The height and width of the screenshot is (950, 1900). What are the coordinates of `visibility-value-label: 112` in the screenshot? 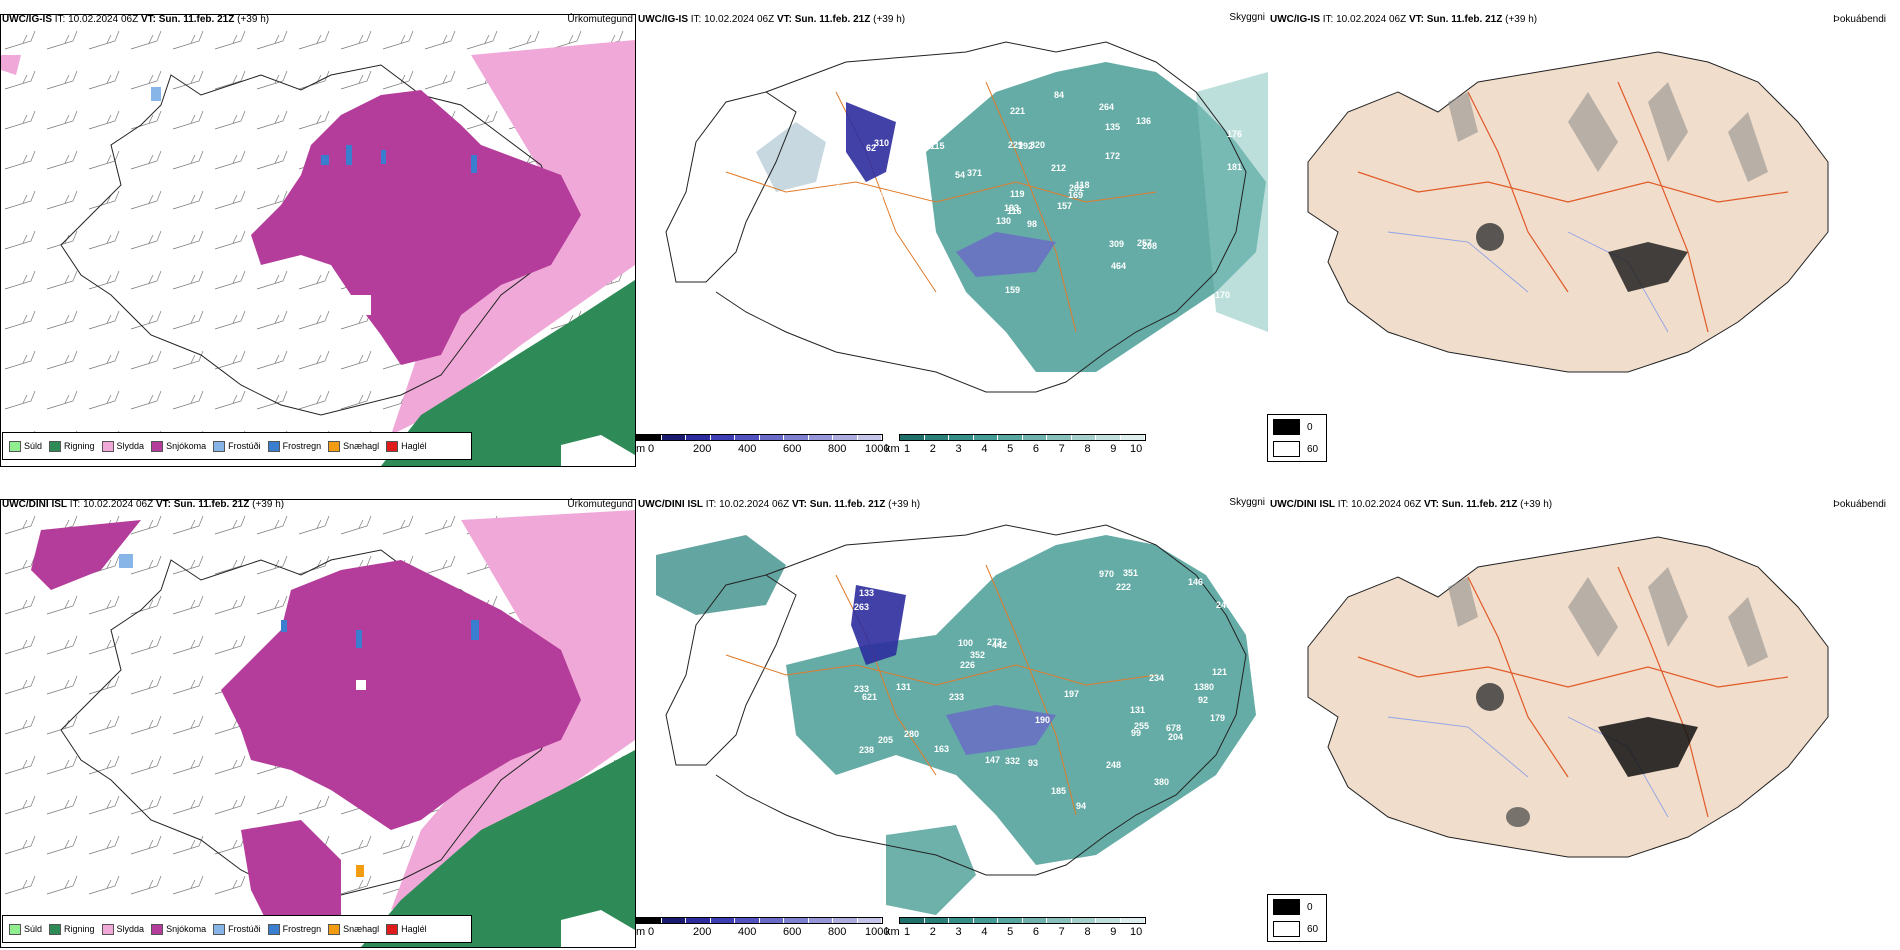 It's located at (826, 175).